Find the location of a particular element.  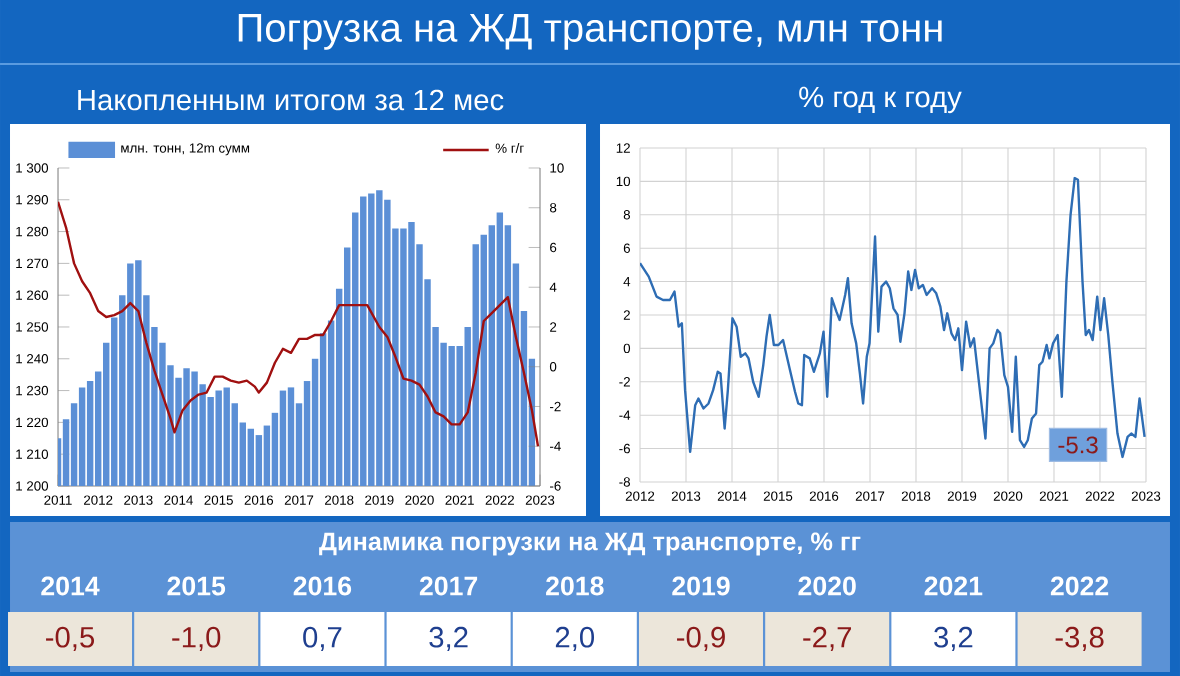

data-label: -0,5 is located at coordinates (70, 639).